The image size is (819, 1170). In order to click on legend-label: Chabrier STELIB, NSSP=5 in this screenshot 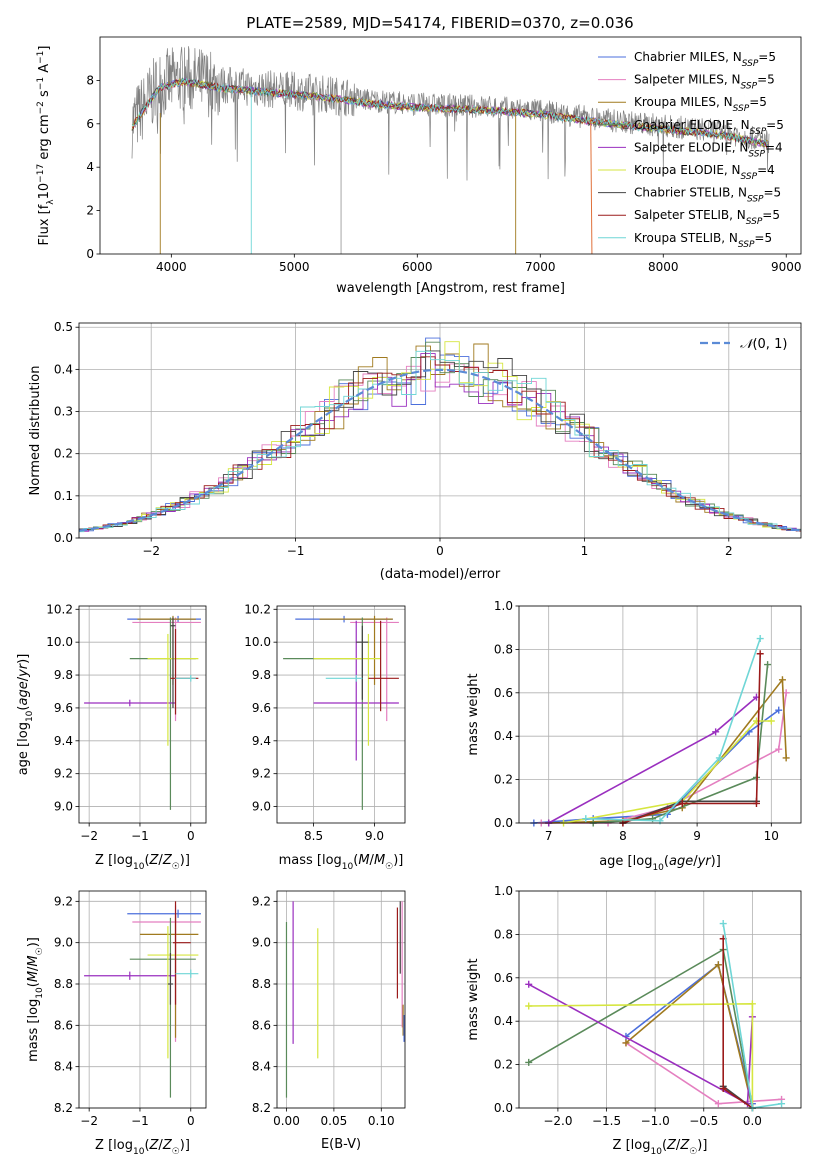, I will do `click(707, 195)`.